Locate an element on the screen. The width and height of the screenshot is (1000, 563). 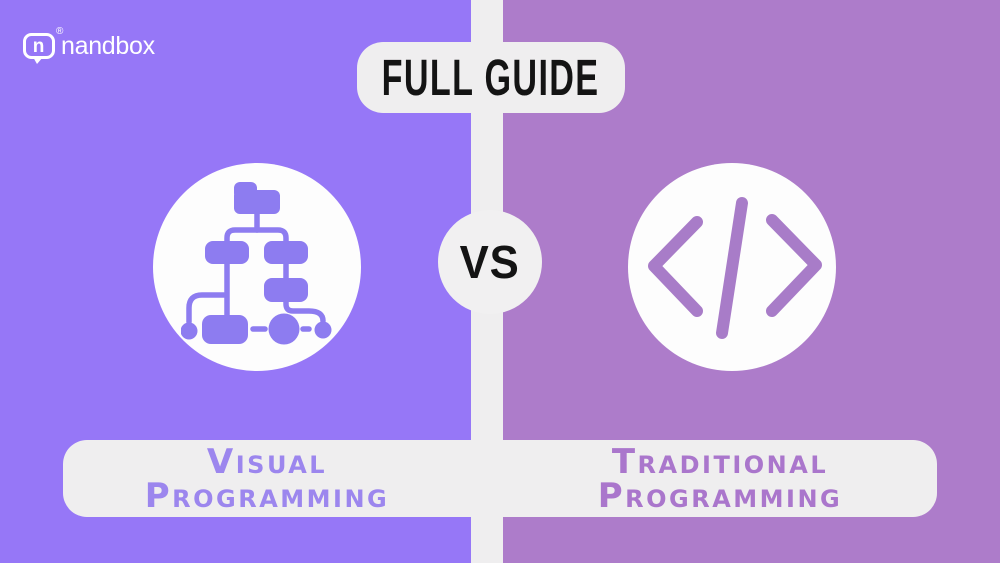
badge-label: FULL GUIDE is located at coordinates (491, 77).